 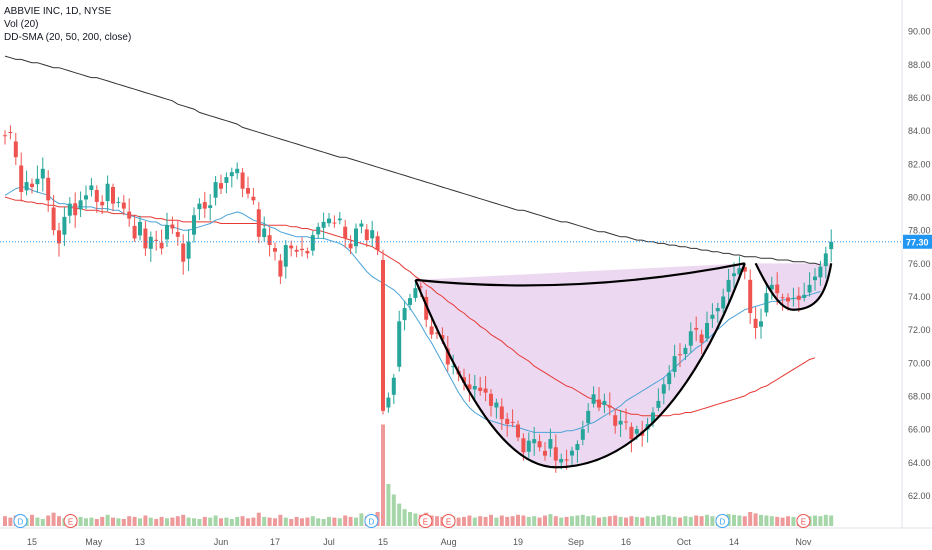 What do you see at coordinates (917, 241) in the screenshot?
I see `last-price-badge` at bounding box center [917, 241].